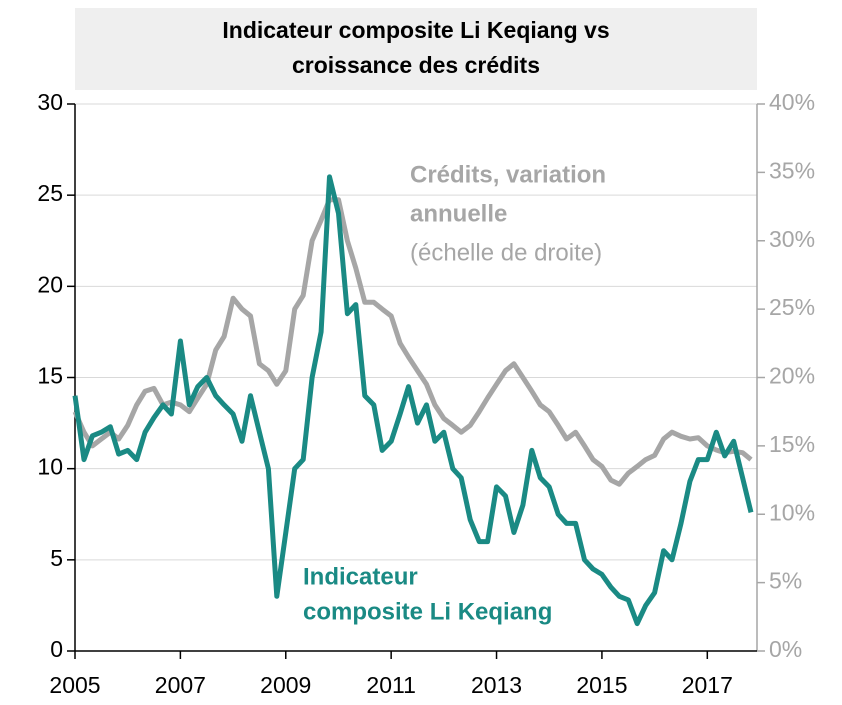 This screenshot has width=842, height=705. Describe the element at coordinates (50, 284) in the screenshot. I see `y-tick-label: 20` at that location.